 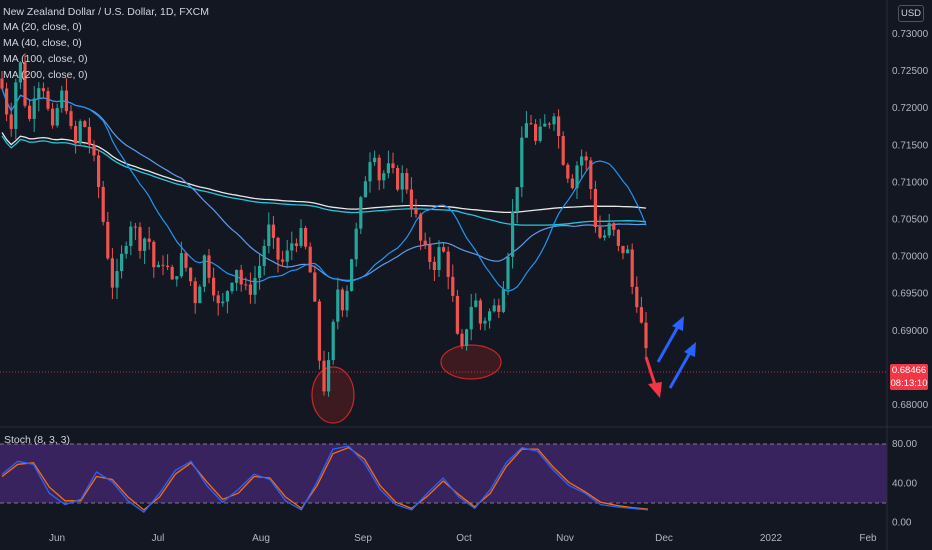 What do you see at coordinates (324, 173) in the screenshot?
I see `ma200-line` at bounding box center [324, 173].